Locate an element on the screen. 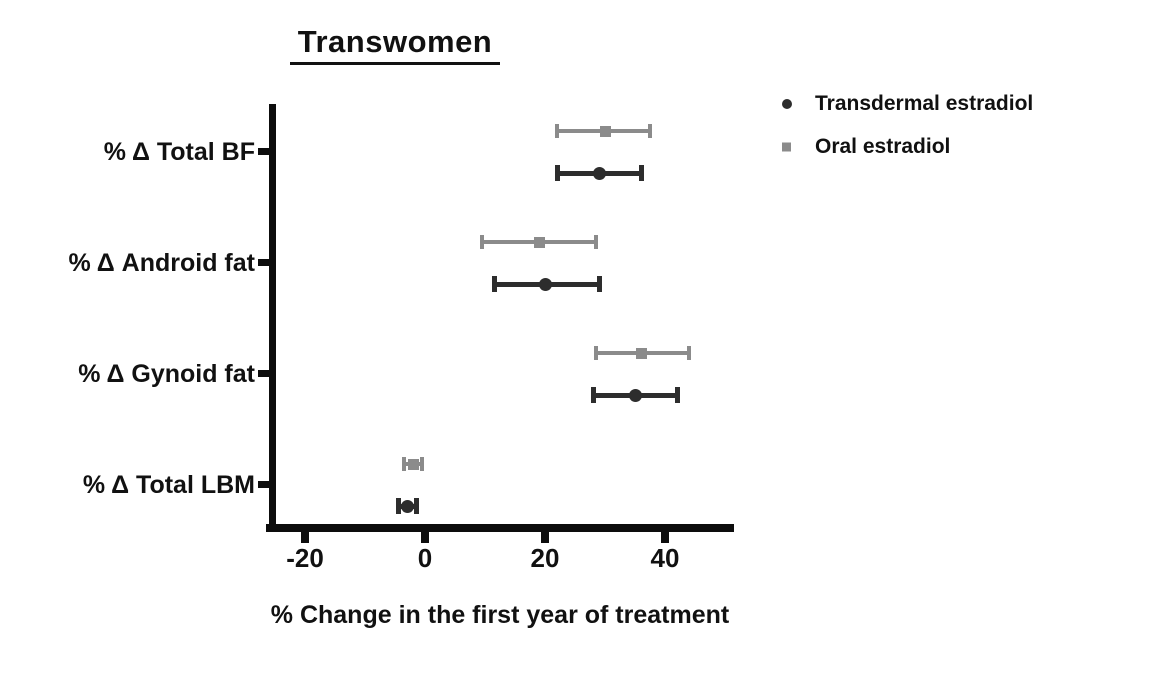 The height and width of the screenshot is (680, 1153). chart-title: Transwomen is located at coordinates (395, 44).